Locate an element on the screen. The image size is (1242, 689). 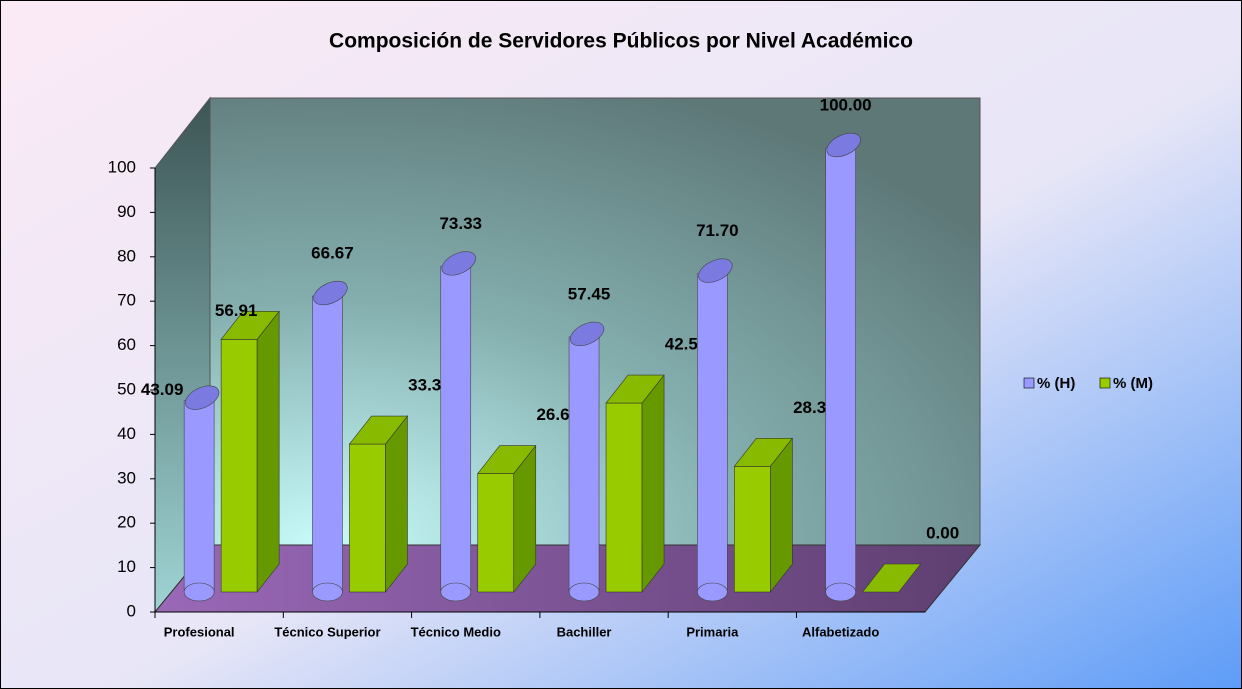
value-label: 33.33 is located at coordinates (429, 384).